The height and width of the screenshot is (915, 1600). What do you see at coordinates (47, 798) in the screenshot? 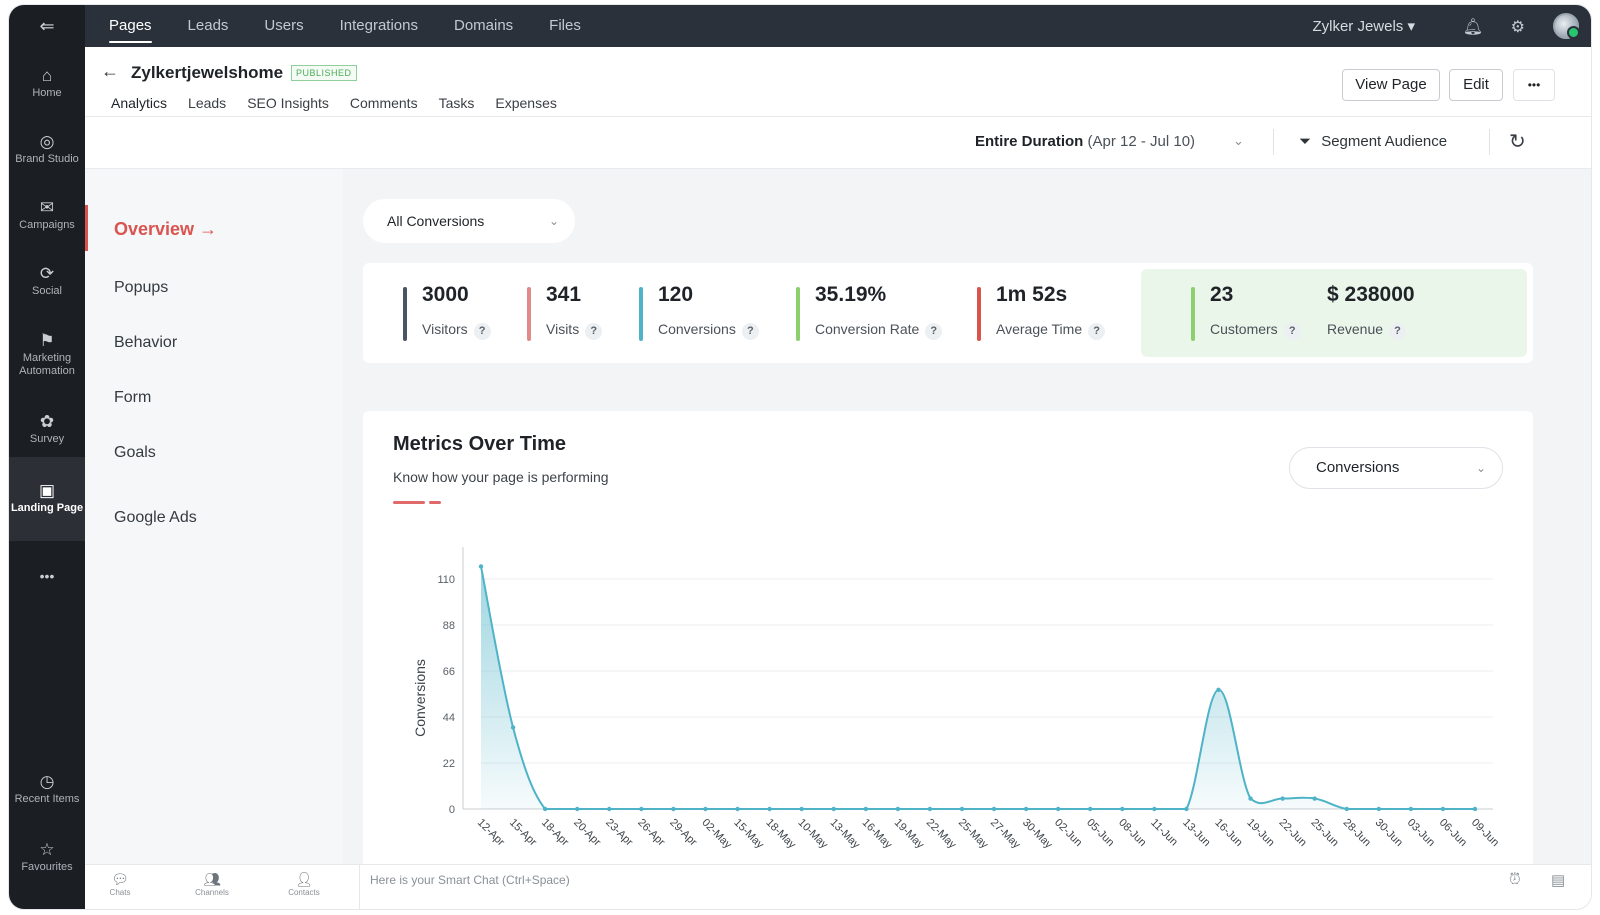
I see `recent-items-label: Recent Items` at bounding box center [47, 798].